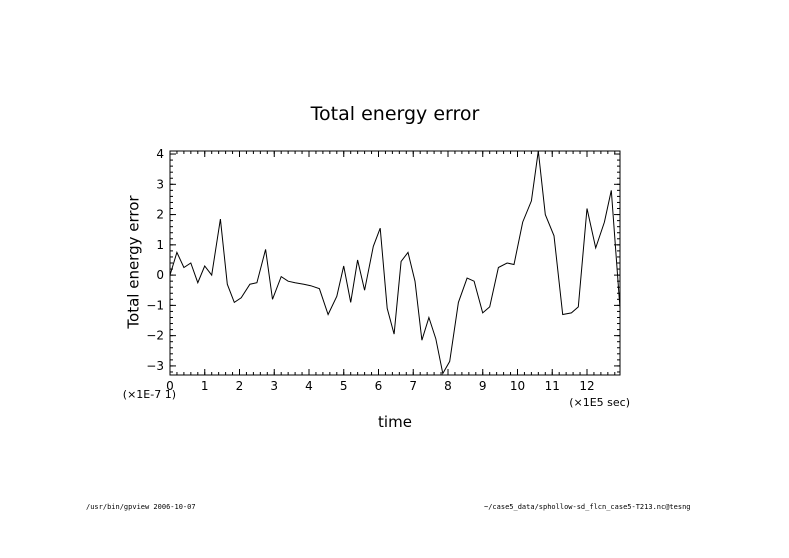 The image size is (789, 558). What do you see at coordinates (413, 386) in the screenshot?
I see `x-tick-label: 7` at bounding box center [413, 386].